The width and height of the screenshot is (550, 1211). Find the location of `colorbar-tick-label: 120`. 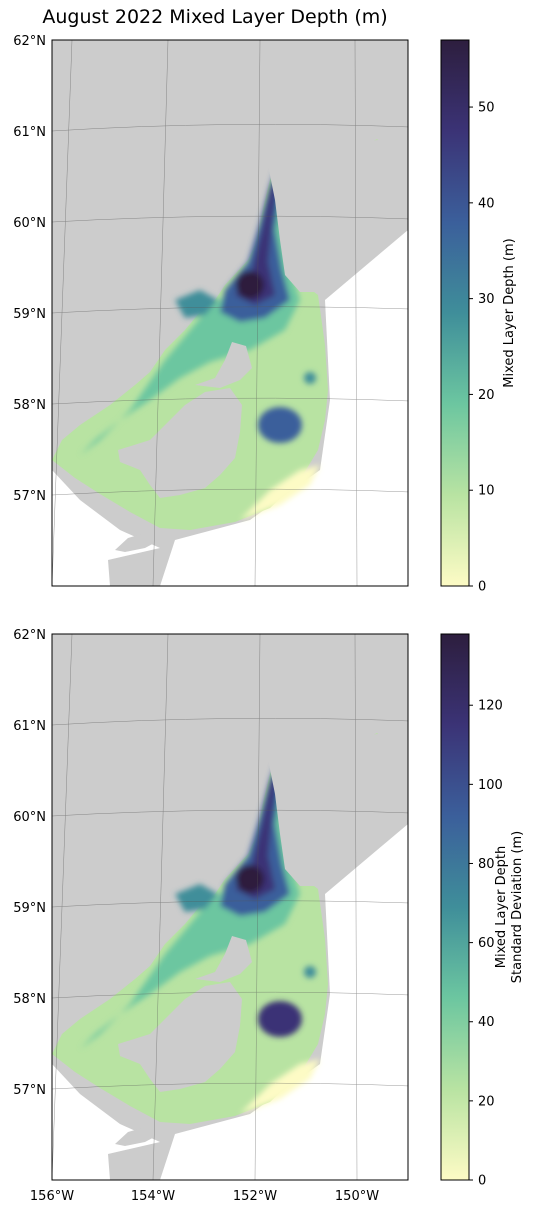

colorbar-tick-label: 120 is located at coordinates (490, 706).